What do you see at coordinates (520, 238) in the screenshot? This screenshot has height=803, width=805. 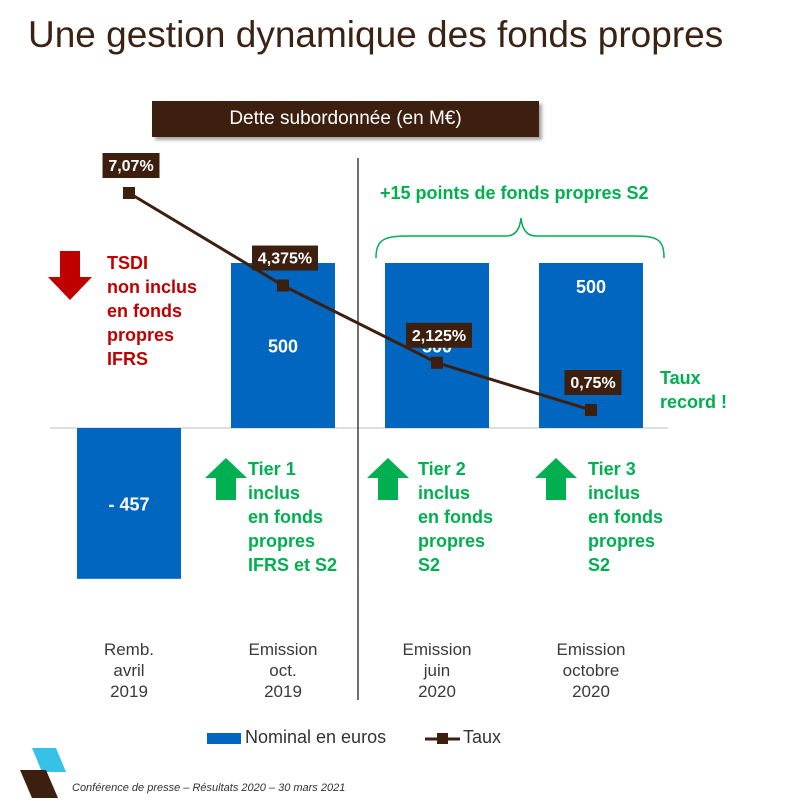 I see `brace-s2` at bounding box center [520, 238].